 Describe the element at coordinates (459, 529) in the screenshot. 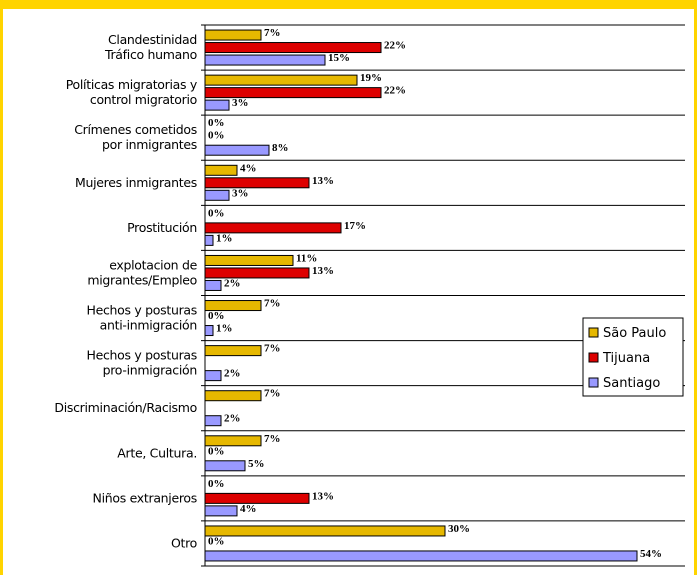

I see `value-label: 30%` at that location.